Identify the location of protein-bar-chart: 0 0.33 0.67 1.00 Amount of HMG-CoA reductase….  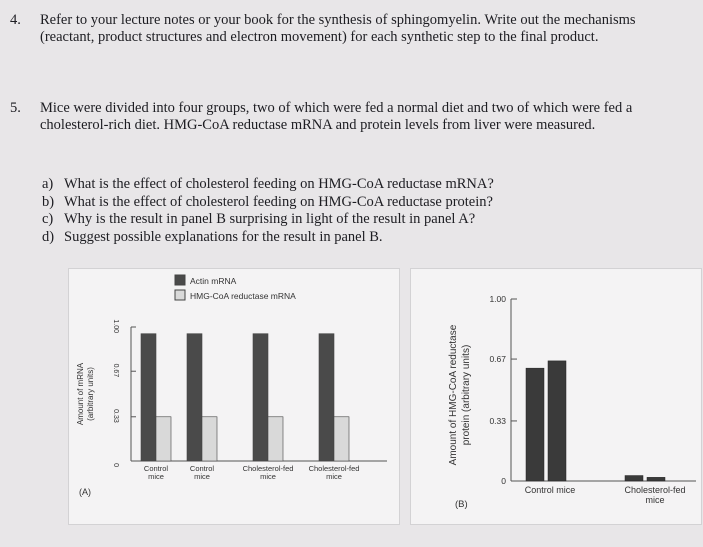
(572, 402).